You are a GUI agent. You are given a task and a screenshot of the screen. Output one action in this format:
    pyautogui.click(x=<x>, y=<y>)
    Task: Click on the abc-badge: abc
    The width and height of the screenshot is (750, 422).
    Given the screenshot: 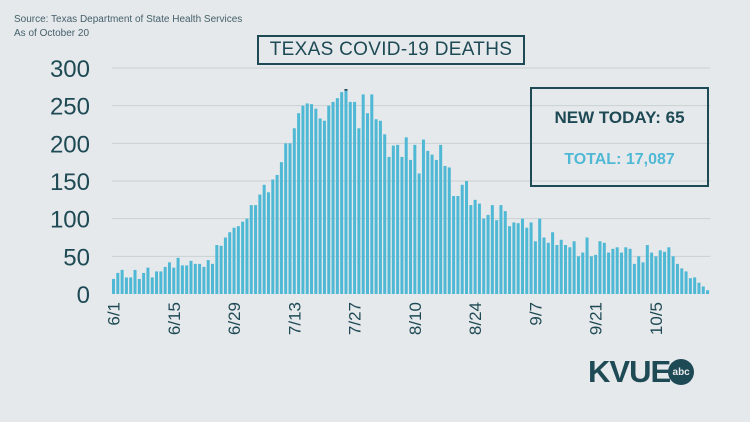 What is the action you would take?
    pyautogui.click(x=681, y=372)
    